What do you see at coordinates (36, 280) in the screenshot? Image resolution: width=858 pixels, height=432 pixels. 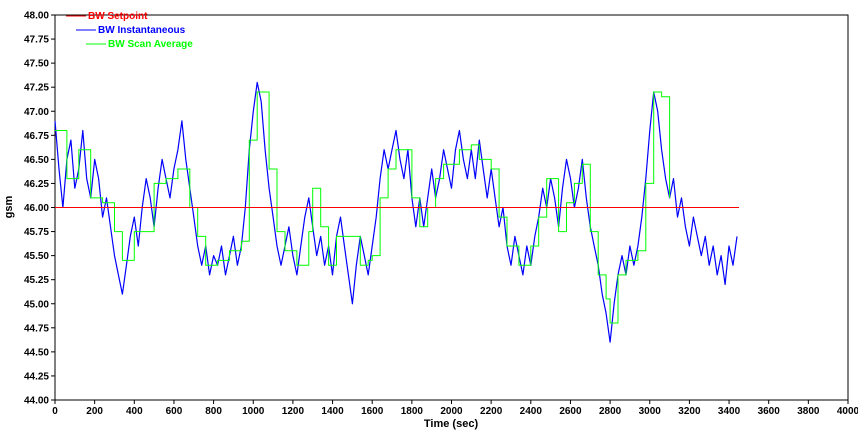 I see `y-tick-label: 45.25` at bounding box center [36, 280].